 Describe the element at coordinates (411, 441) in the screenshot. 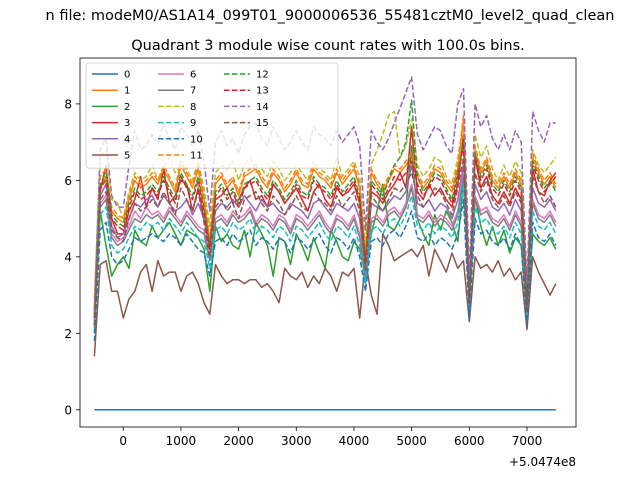

I see `x-tick-label: 5000` at that location.